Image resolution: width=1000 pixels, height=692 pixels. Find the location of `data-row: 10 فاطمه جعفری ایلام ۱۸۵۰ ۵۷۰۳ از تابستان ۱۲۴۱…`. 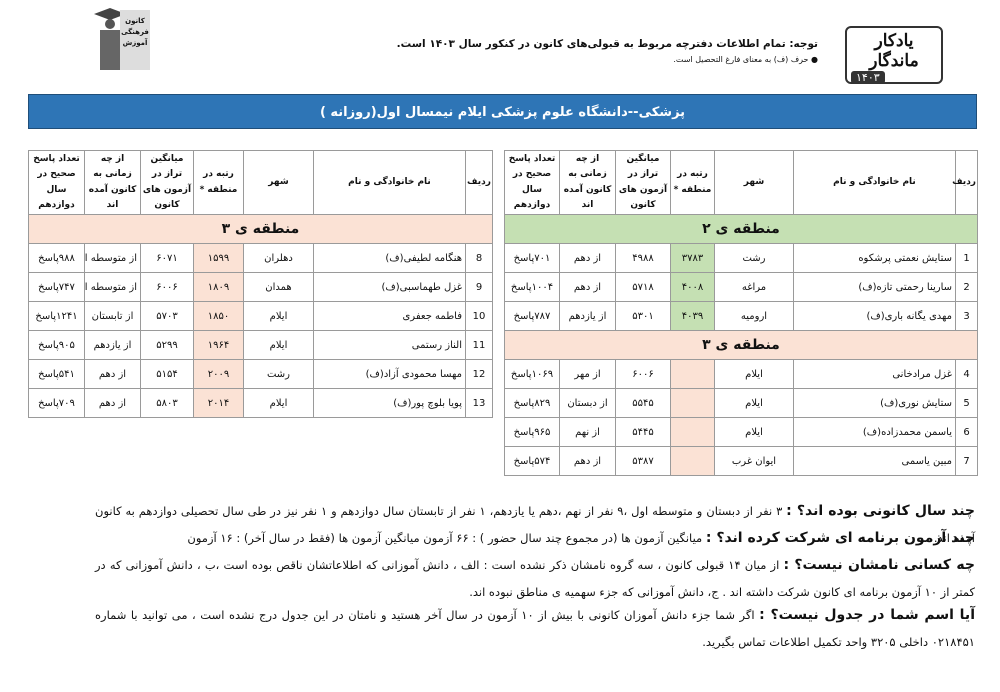

data-row: 10 فاطمه جعفری ایلام ۱۸۵۰ ۵۷۰۳ از تابستان ۱۲۴۱… is located at coordinates (260, 316).